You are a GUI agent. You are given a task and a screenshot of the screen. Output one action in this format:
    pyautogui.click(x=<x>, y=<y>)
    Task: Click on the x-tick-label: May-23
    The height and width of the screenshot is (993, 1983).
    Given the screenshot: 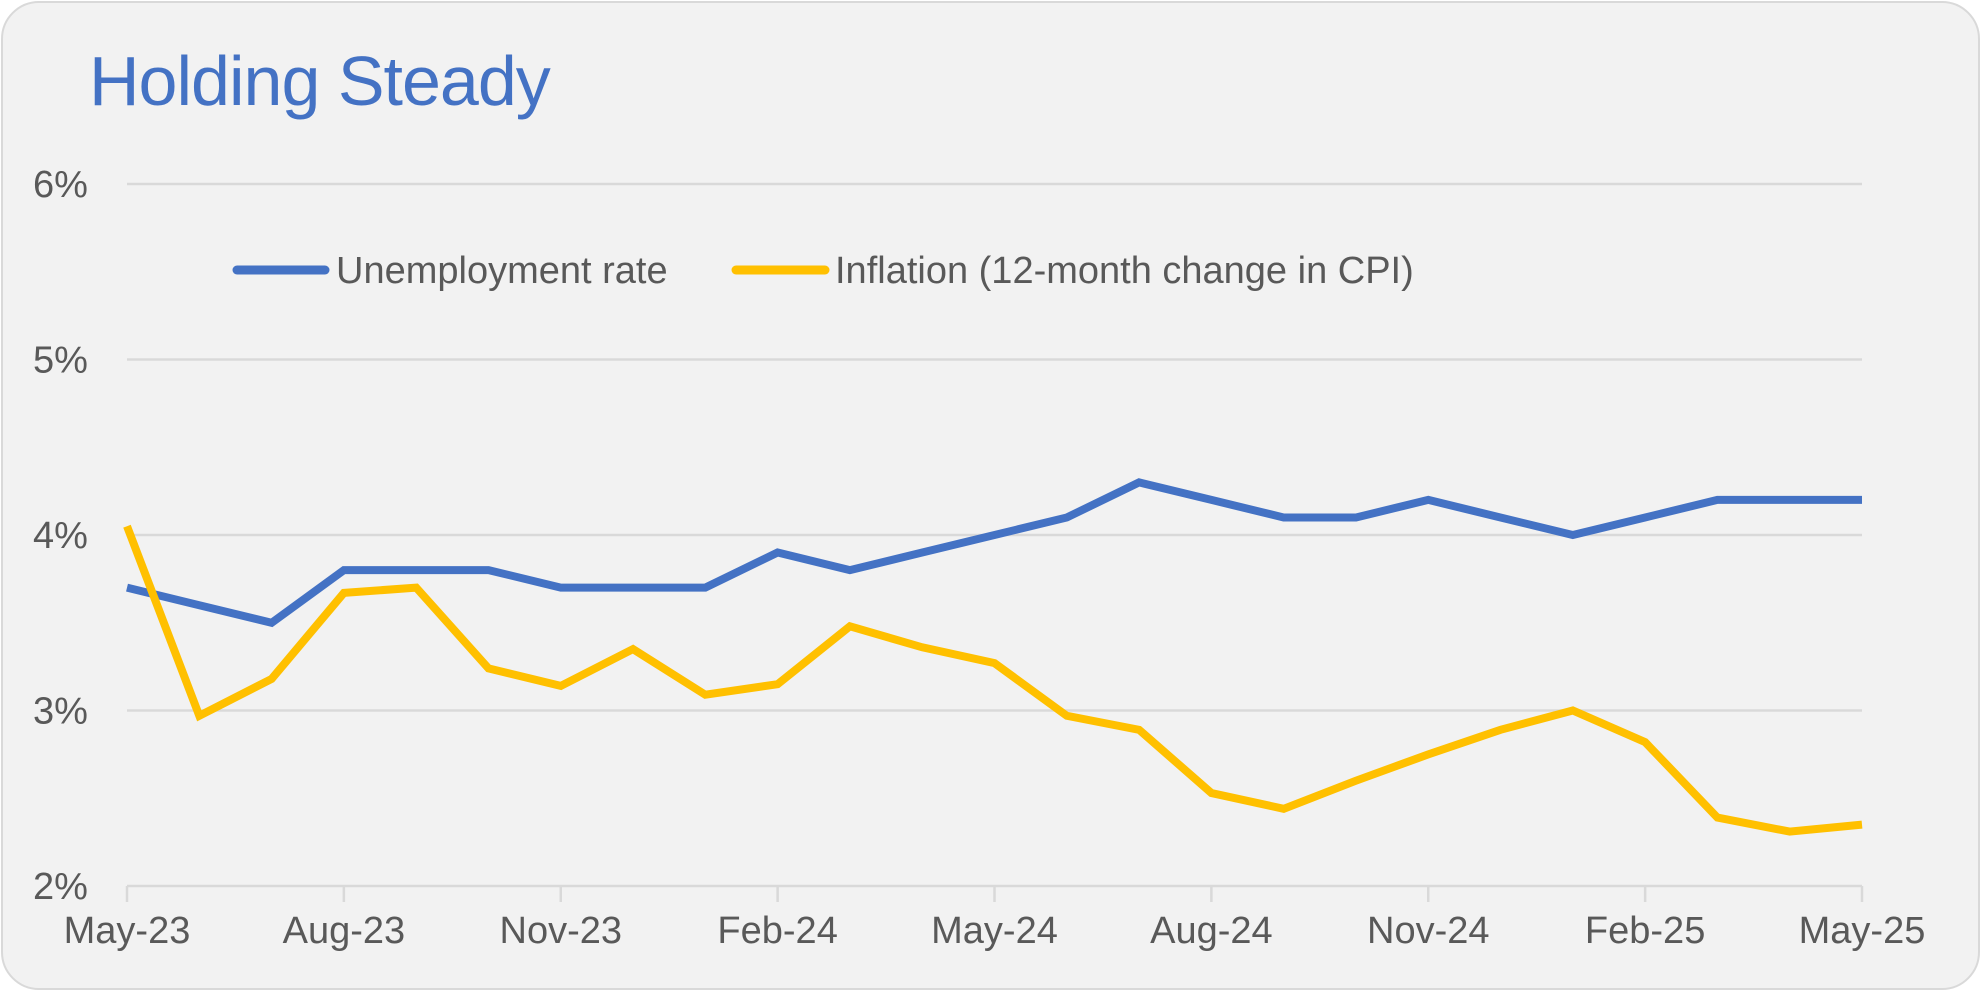 What is the action you would take?
    pyautogui.click(x=127, y=931)
    